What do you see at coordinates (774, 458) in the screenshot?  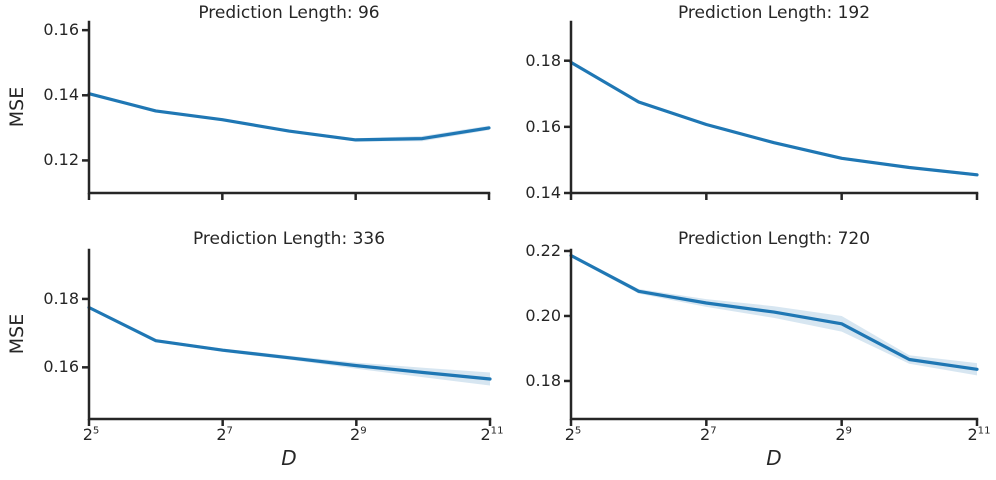 I see `x-axis-label-right: D` at bounding box center [774, 458].